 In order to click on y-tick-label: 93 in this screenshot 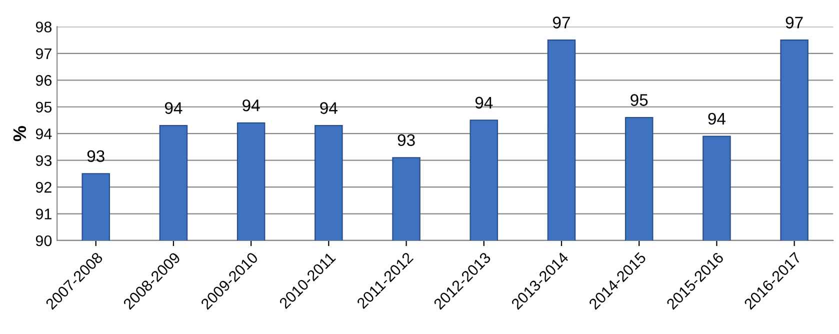, I will do `click(44, 160)`.